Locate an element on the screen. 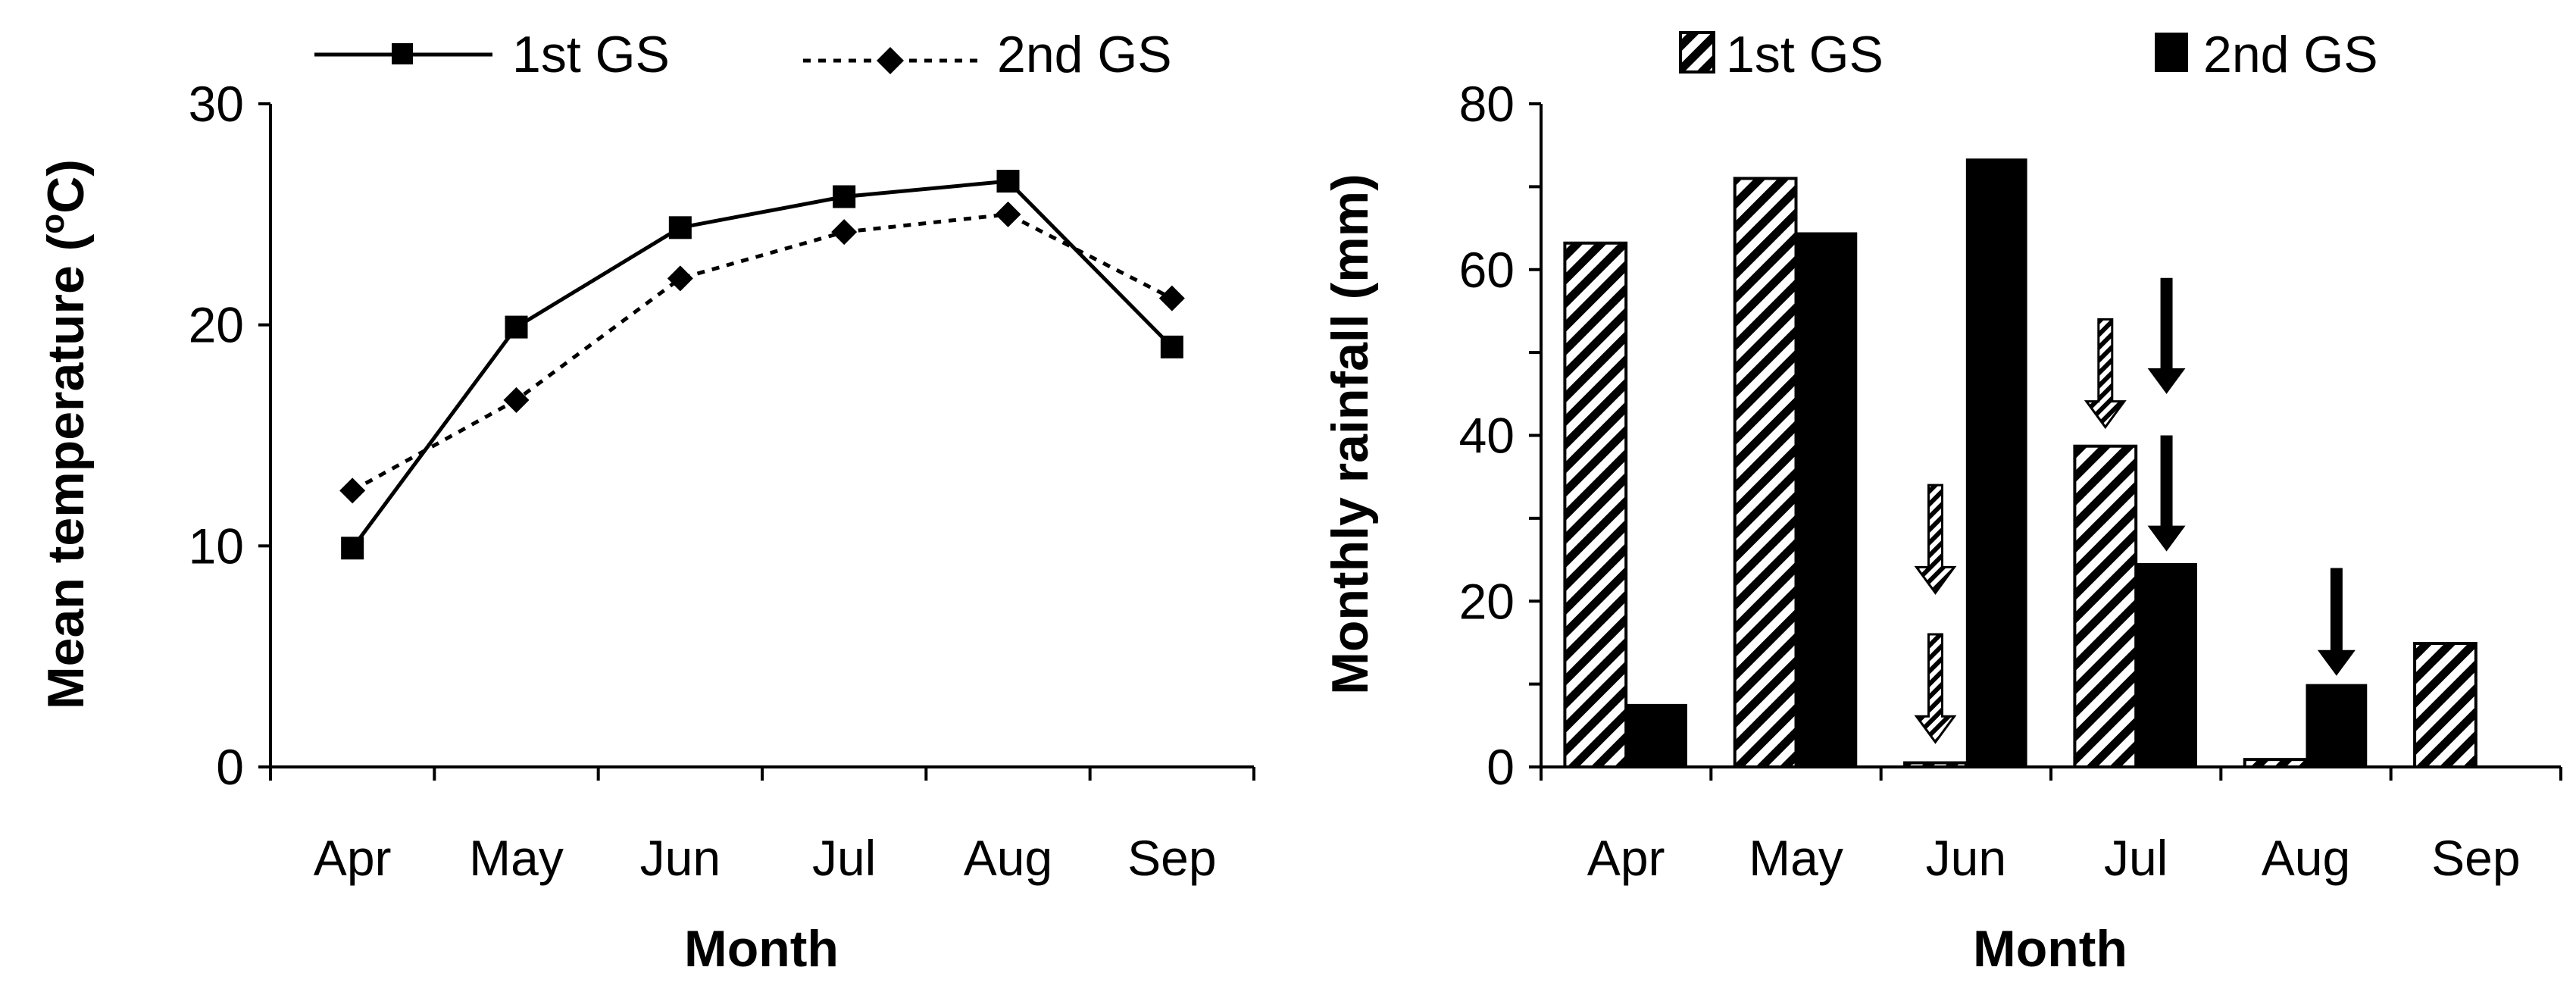 This screenshot has height=989, width=2576. bar-2nd-gs-apr is located at coordinates (1657, 735).